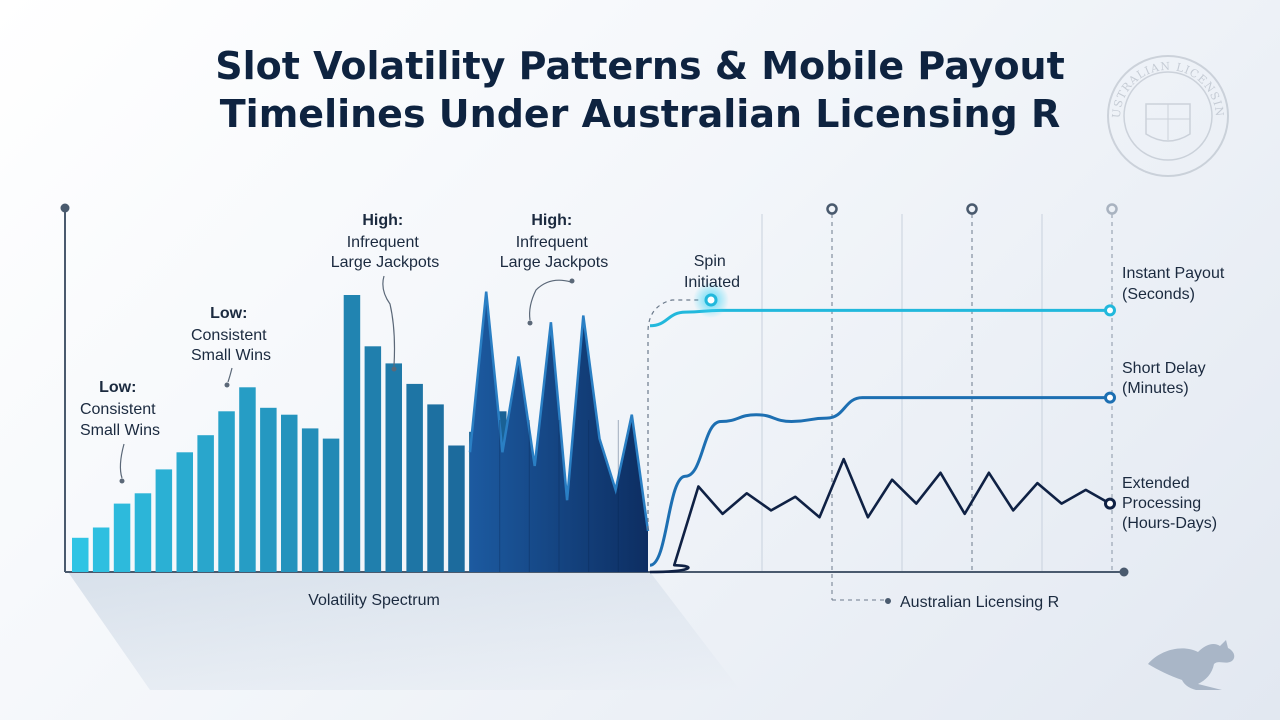 Image resolution: width=1280 pixels, height=720 pixels. Describe the element at coordinates (1191, 665) in the screenshot. I see `kangaroo-icon` at that location.